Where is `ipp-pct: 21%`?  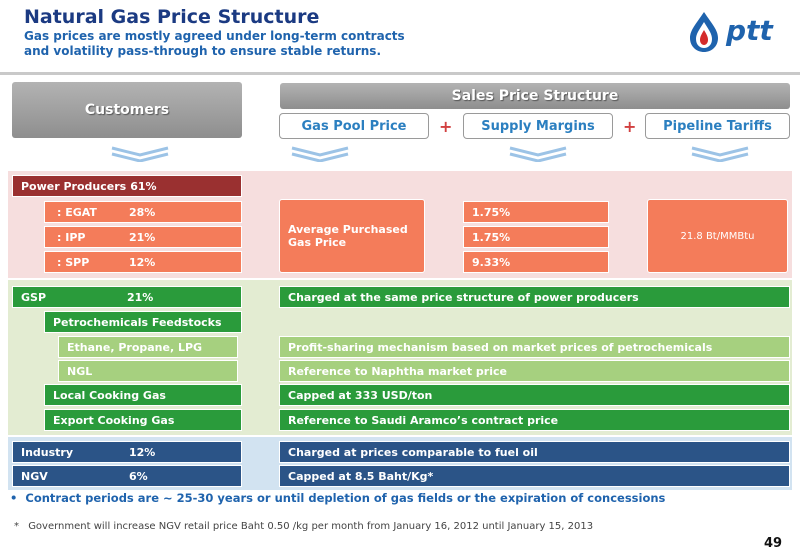
ipp-pct: 21% is located at coordinates (142, 237).